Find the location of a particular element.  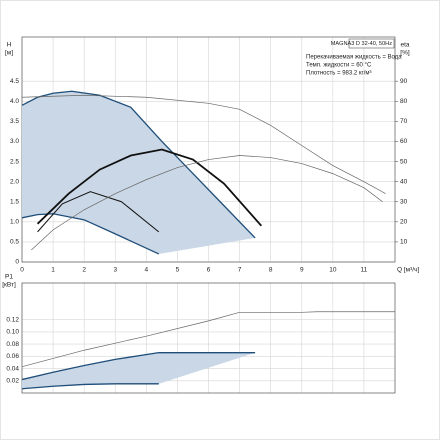

x-tick-label: 2 is located at coordinates (84, 270).